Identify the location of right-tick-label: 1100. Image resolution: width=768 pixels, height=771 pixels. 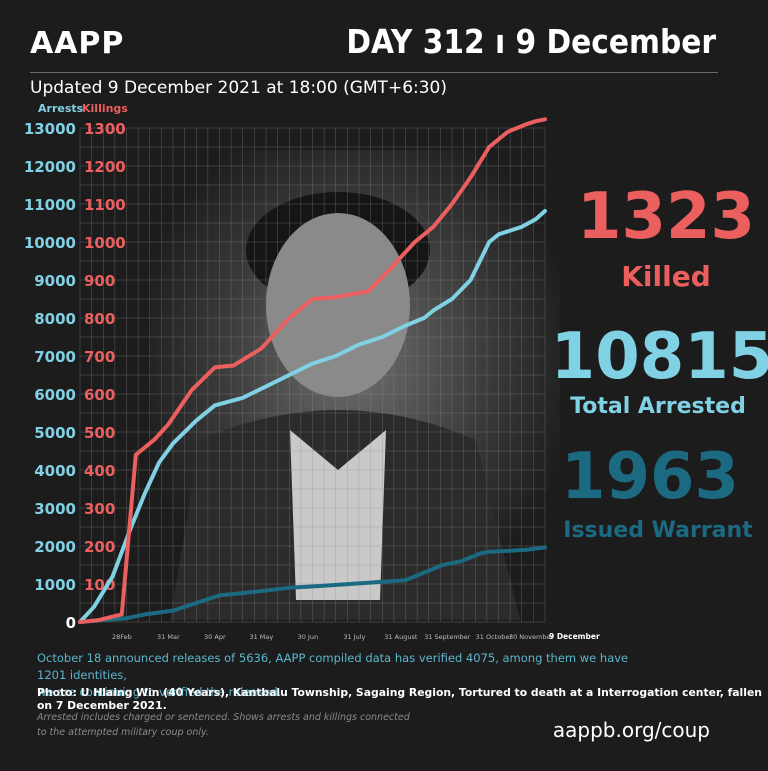
(105, 205).